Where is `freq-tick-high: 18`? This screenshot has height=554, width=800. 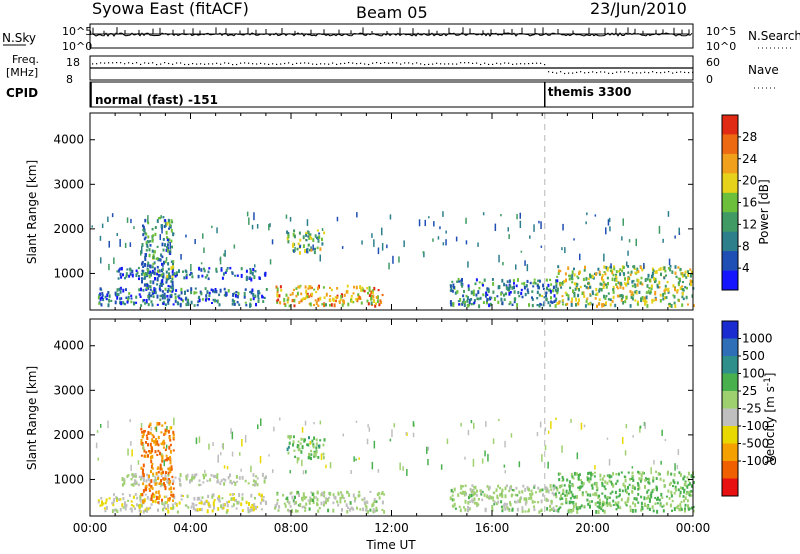
freq-tick-high: 18 is located at coordinates (73, 62).